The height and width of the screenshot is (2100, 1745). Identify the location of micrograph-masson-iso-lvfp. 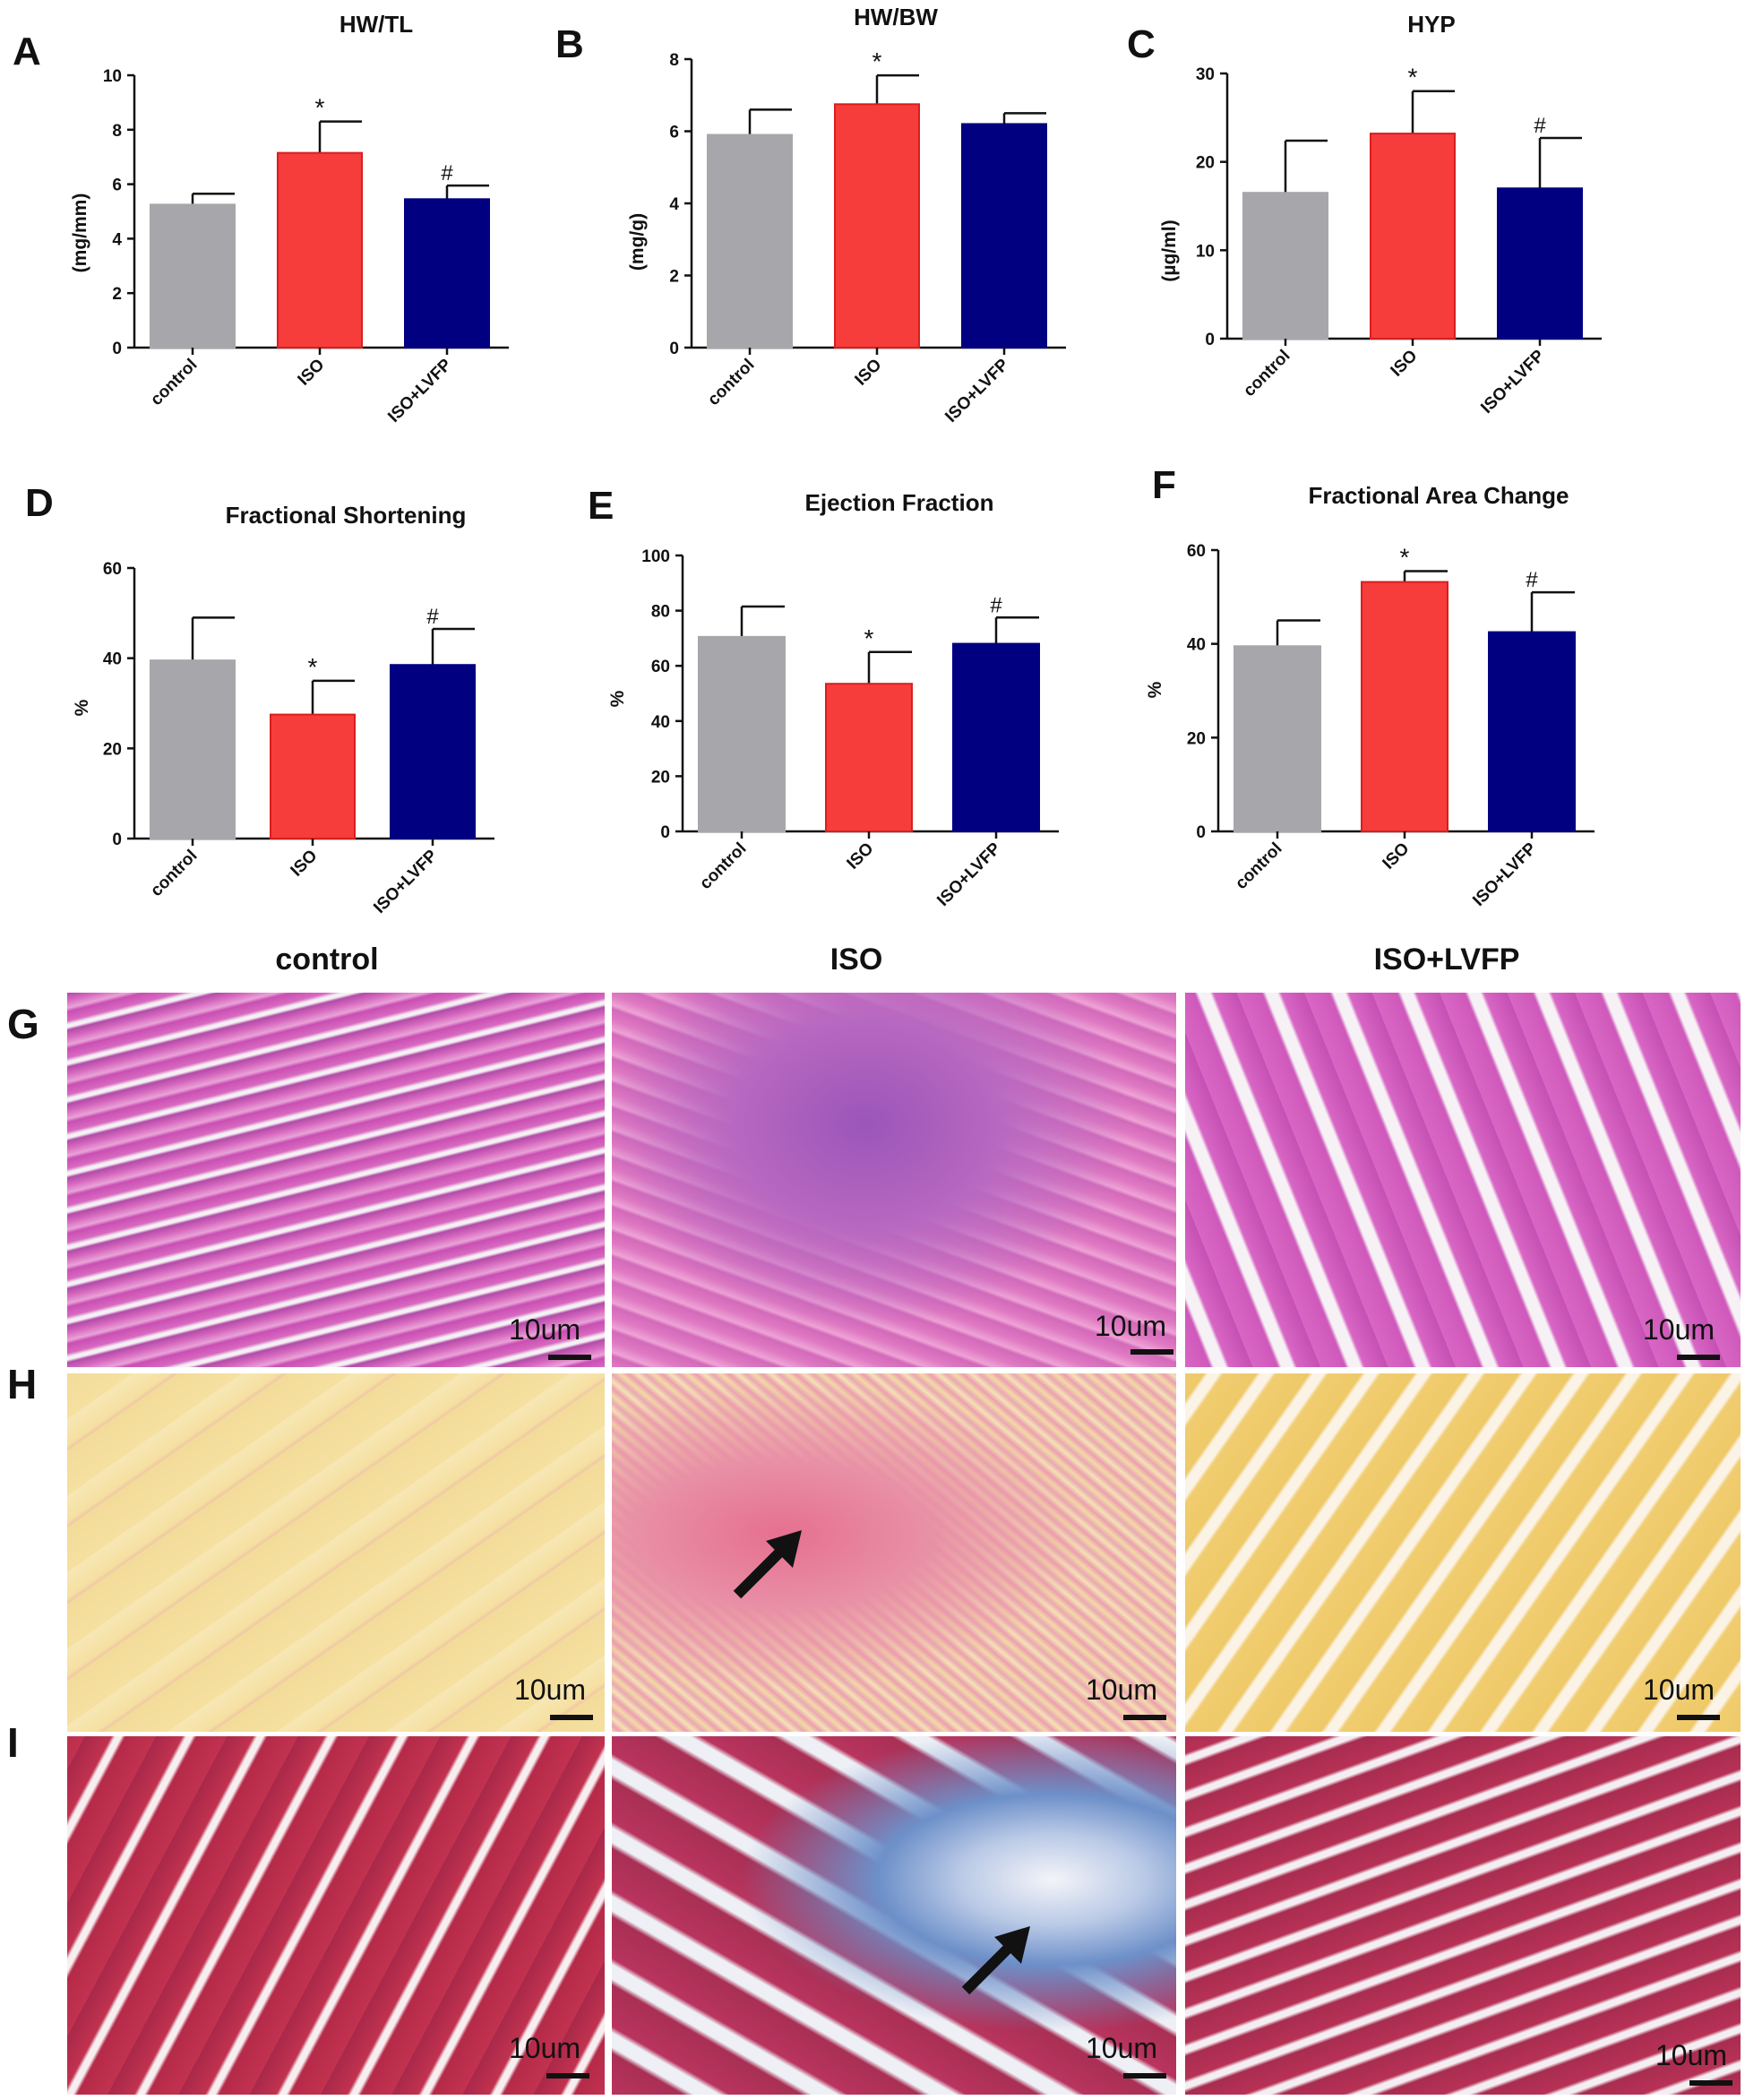
(1463, 1915).